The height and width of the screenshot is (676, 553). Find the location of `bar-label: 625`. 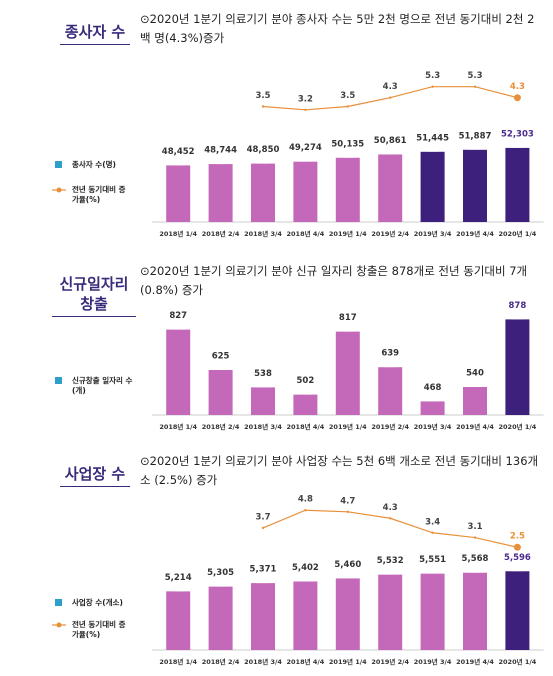

bar-label: 625 is located at coordinates (221, 357).